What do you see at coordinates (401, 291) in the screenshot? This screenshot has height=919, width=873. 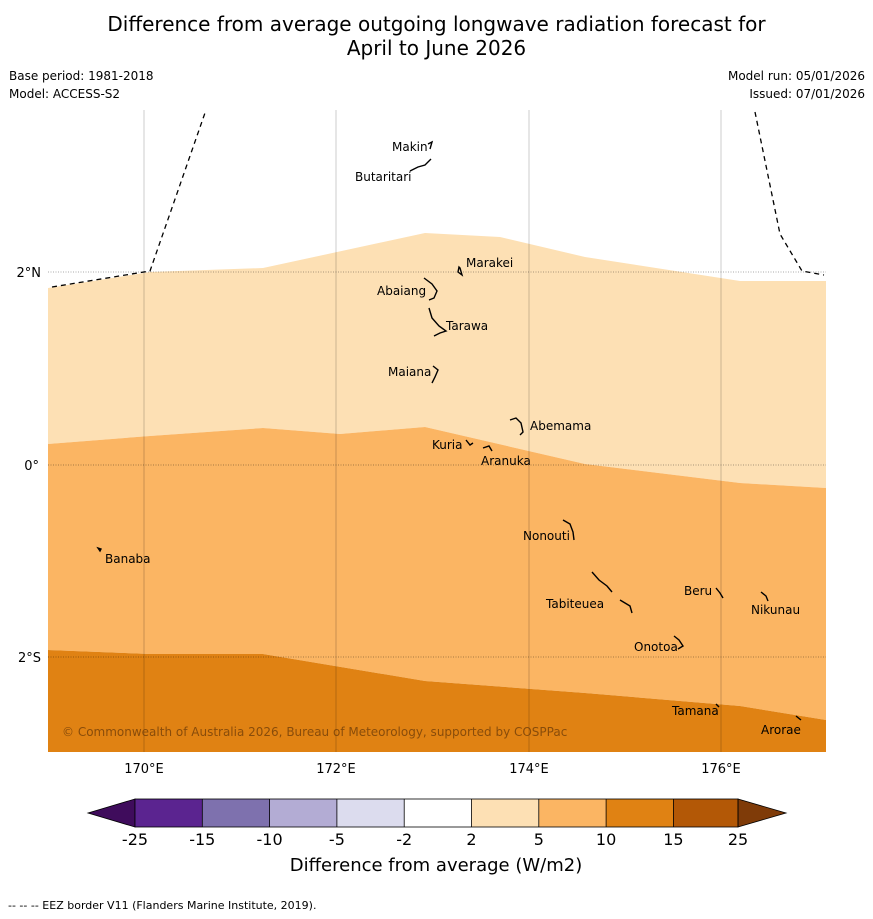 I see `island-label-abaiang: Abaiang` at bounding box center [401, 291].